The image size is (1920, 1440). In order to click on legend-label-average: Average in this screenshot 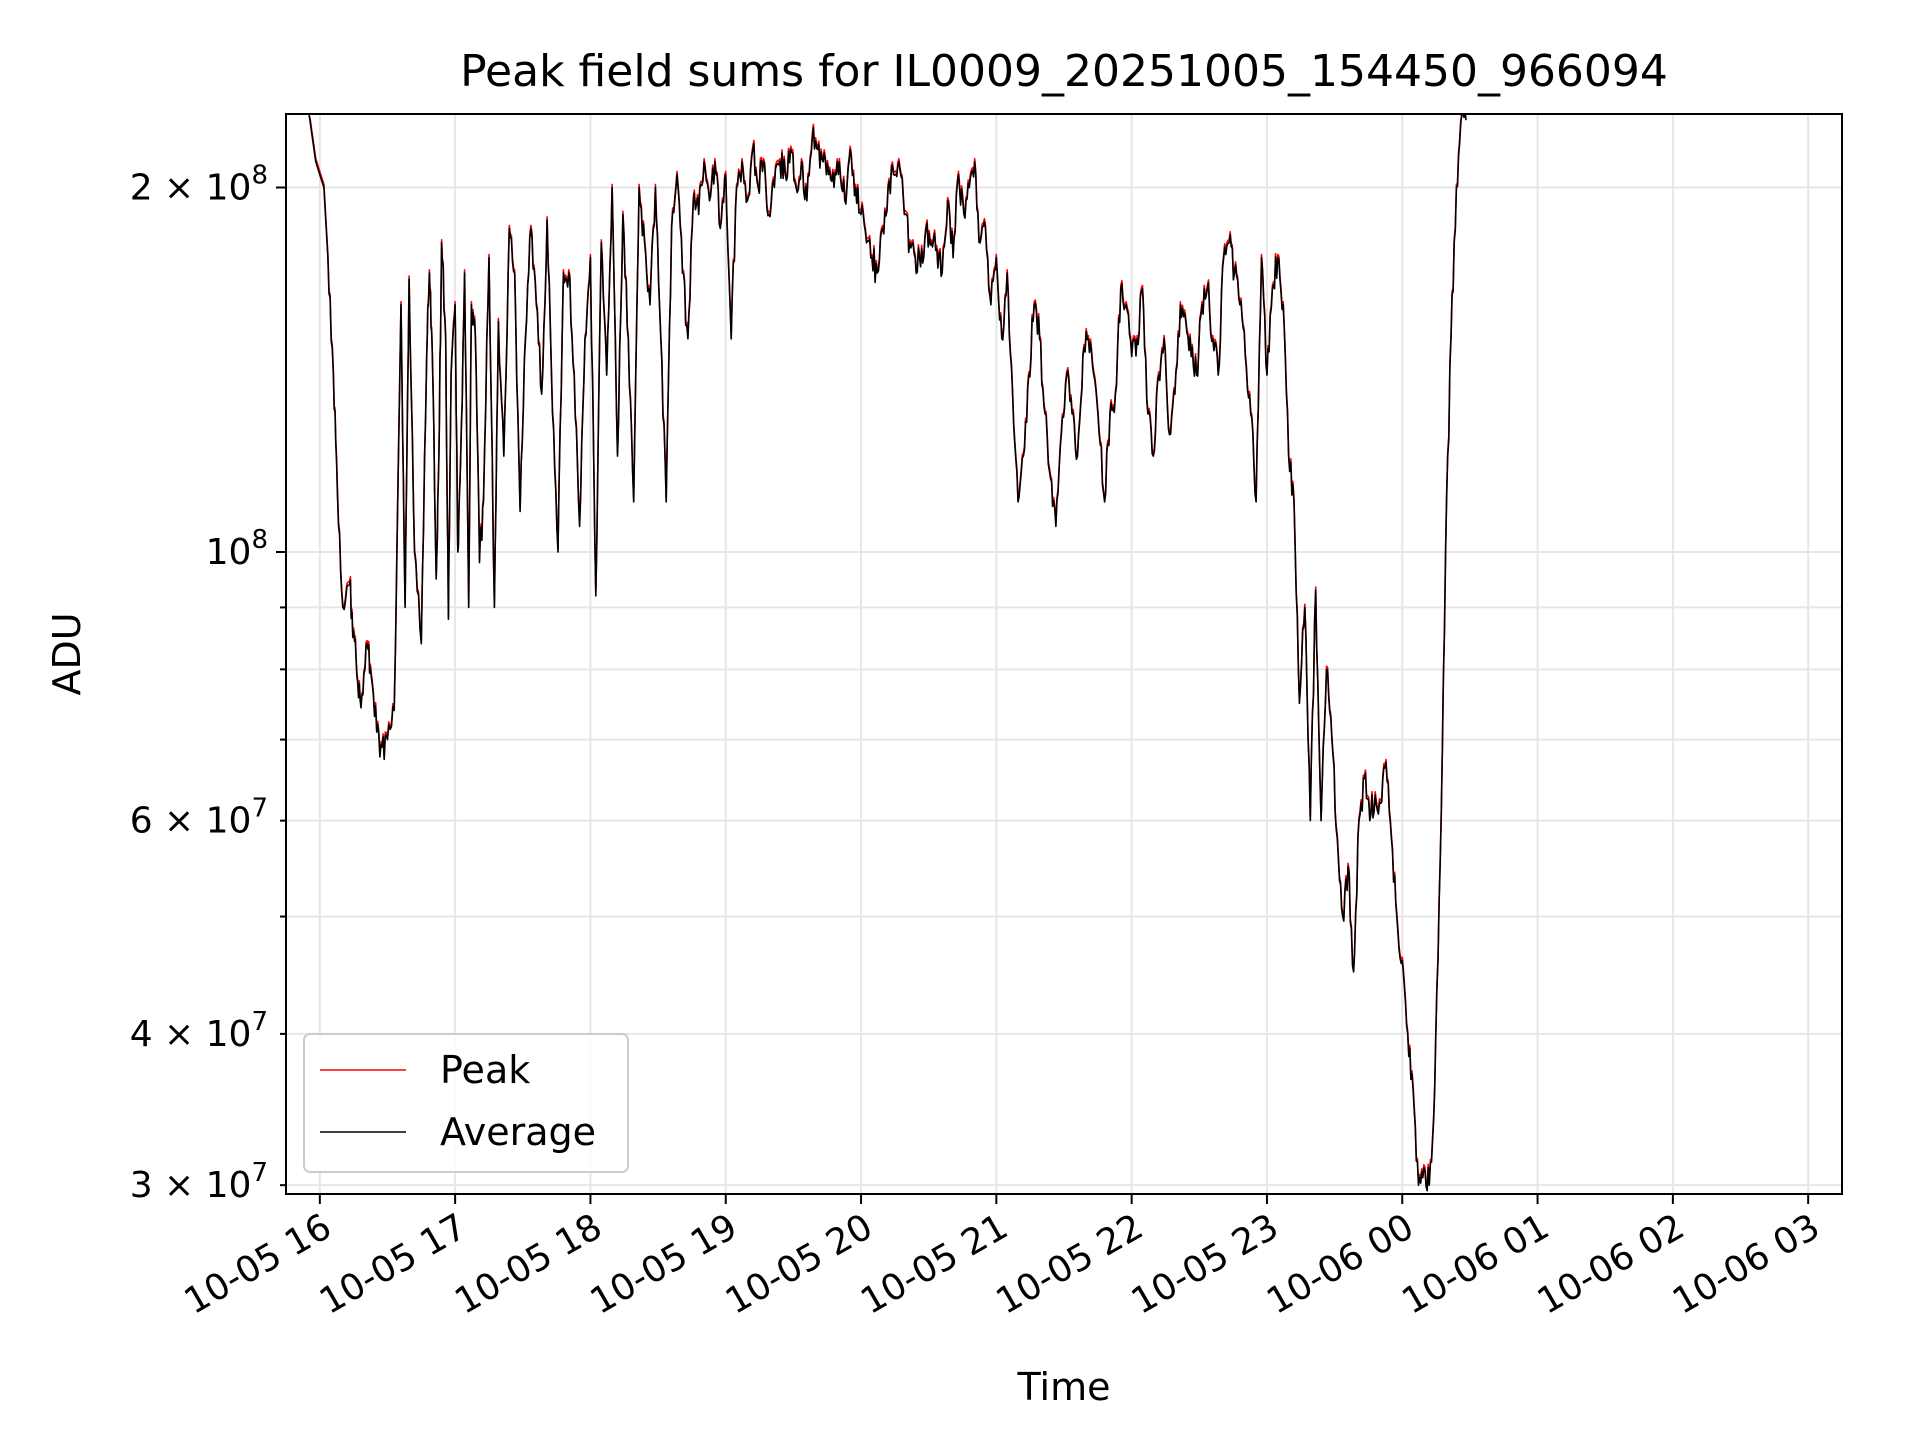, I will do `click(518, 1132)`.